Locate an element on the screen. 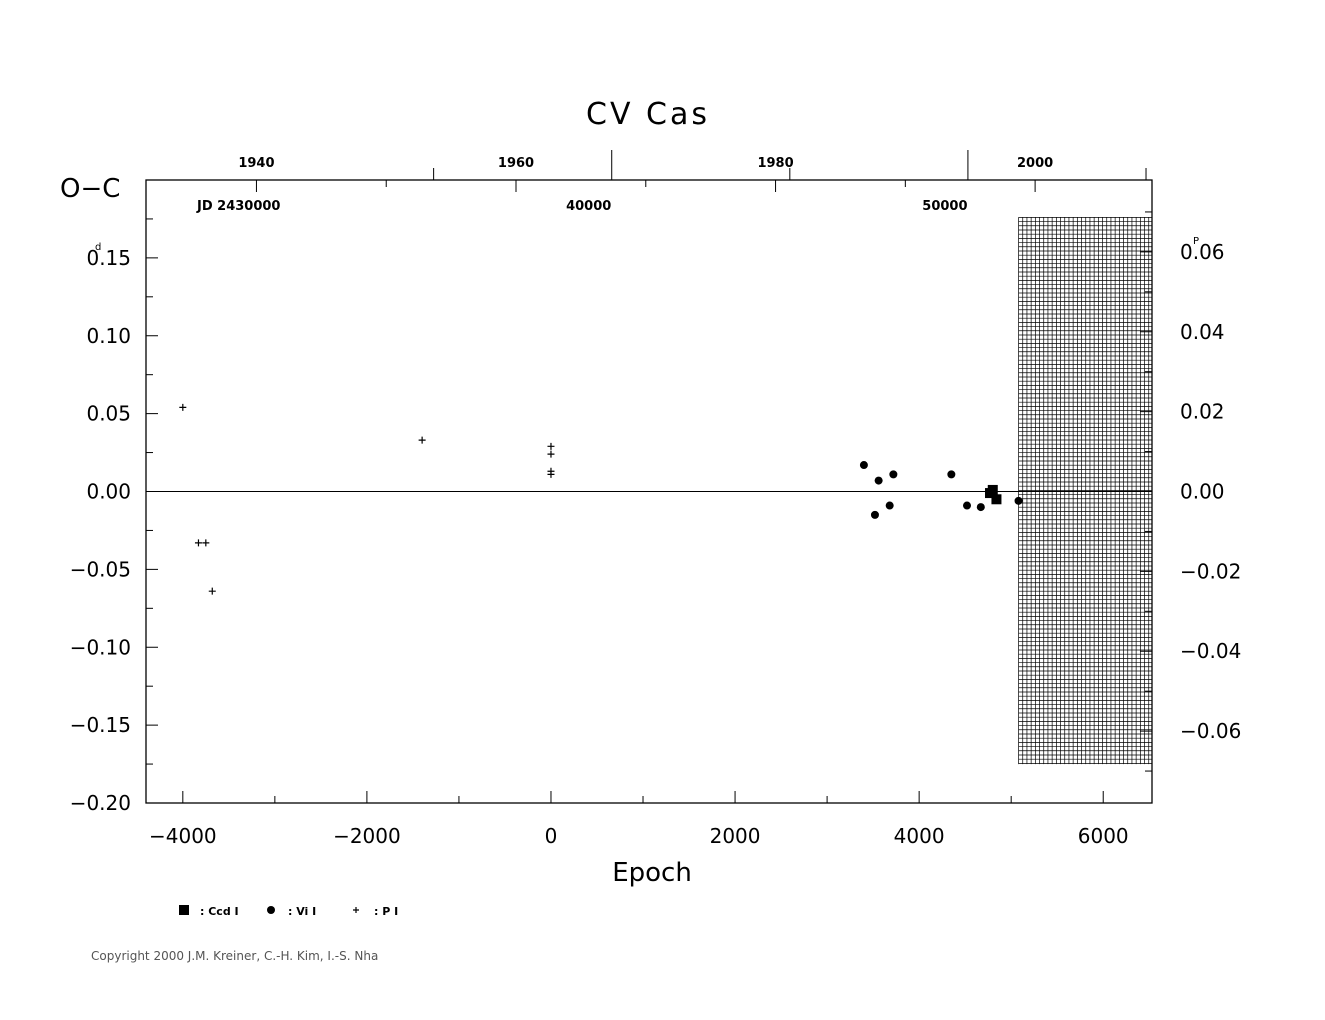 This screenshot has width=1325, height=1020. year-tick-label: 1940 is located at coordinates (256, 163).